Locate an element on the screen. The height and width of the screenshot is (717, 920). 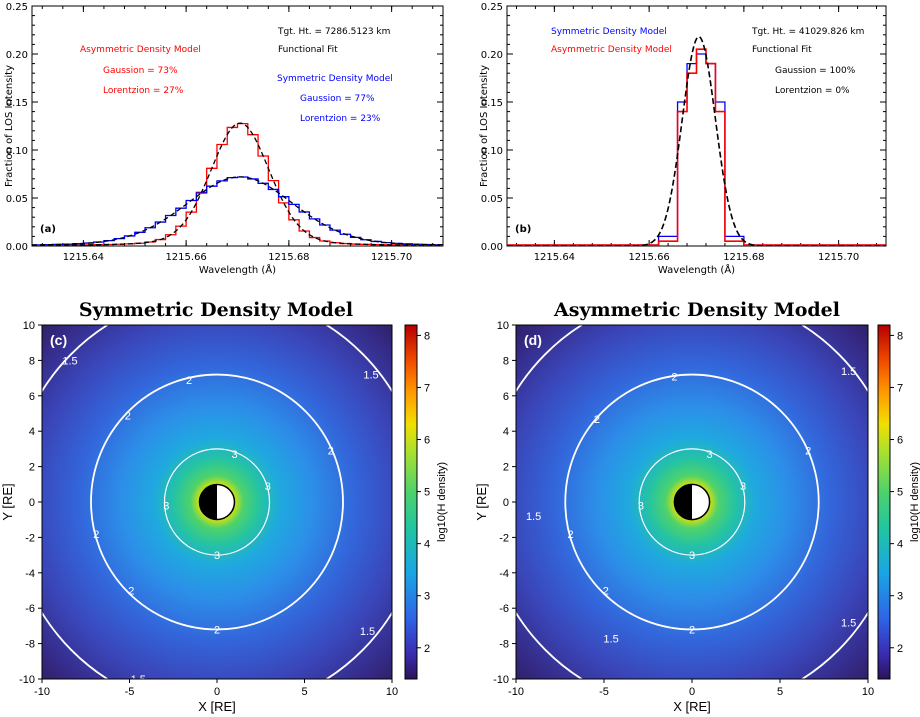
y-tick-label: 0.15 is located at coordinates (492, 103).